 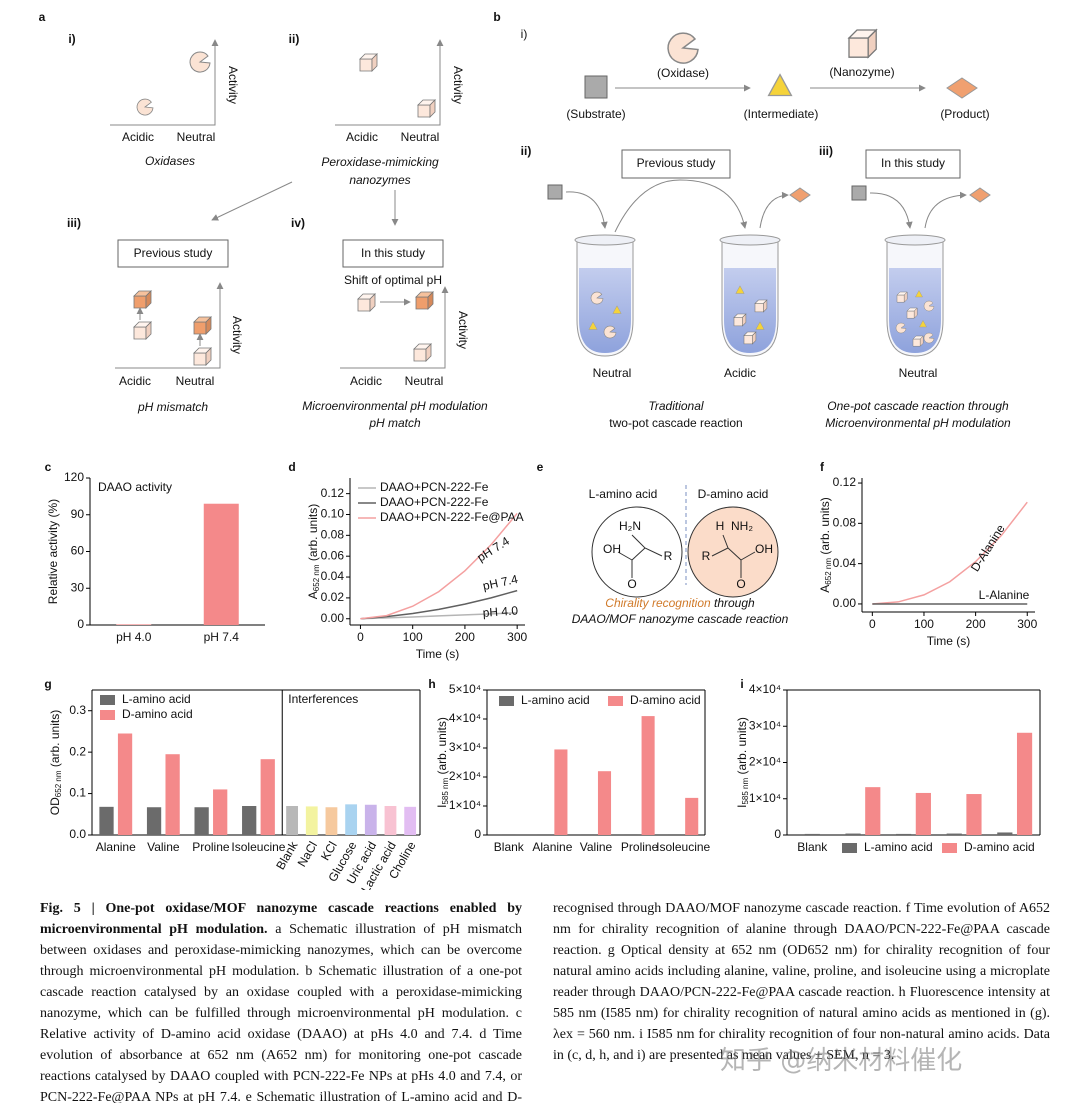 What do you see at coordinates (918, 406) in the screenshot?
I see `label: One-pot cascade reaction through` at bounding box center [918, 406].